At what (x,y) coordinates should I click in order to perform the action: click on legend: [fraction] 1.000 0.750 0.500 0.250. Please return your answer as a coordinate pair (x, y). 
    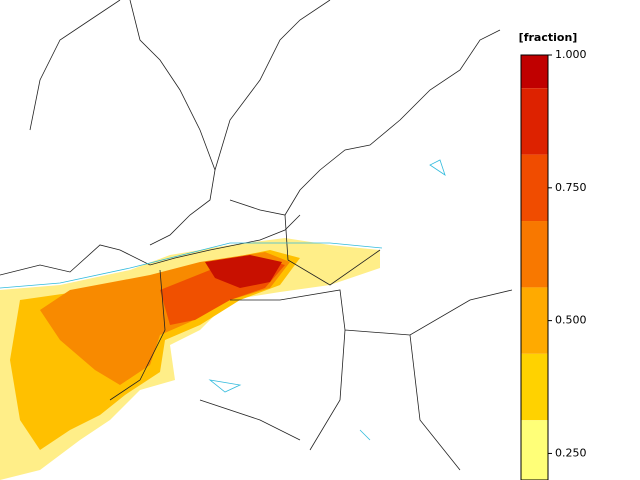
    Looking at the image, I should click on (553, 255).